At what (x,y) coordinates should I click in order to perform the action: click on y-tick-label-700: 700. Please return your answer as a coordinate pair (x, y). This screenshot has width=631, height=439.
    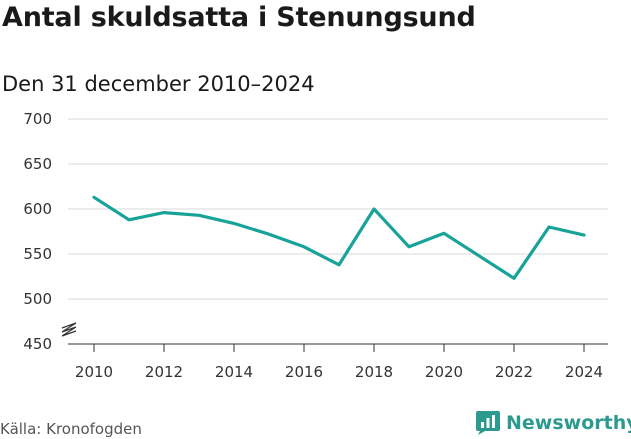
    Looking at the image, I should click on (37, 119).